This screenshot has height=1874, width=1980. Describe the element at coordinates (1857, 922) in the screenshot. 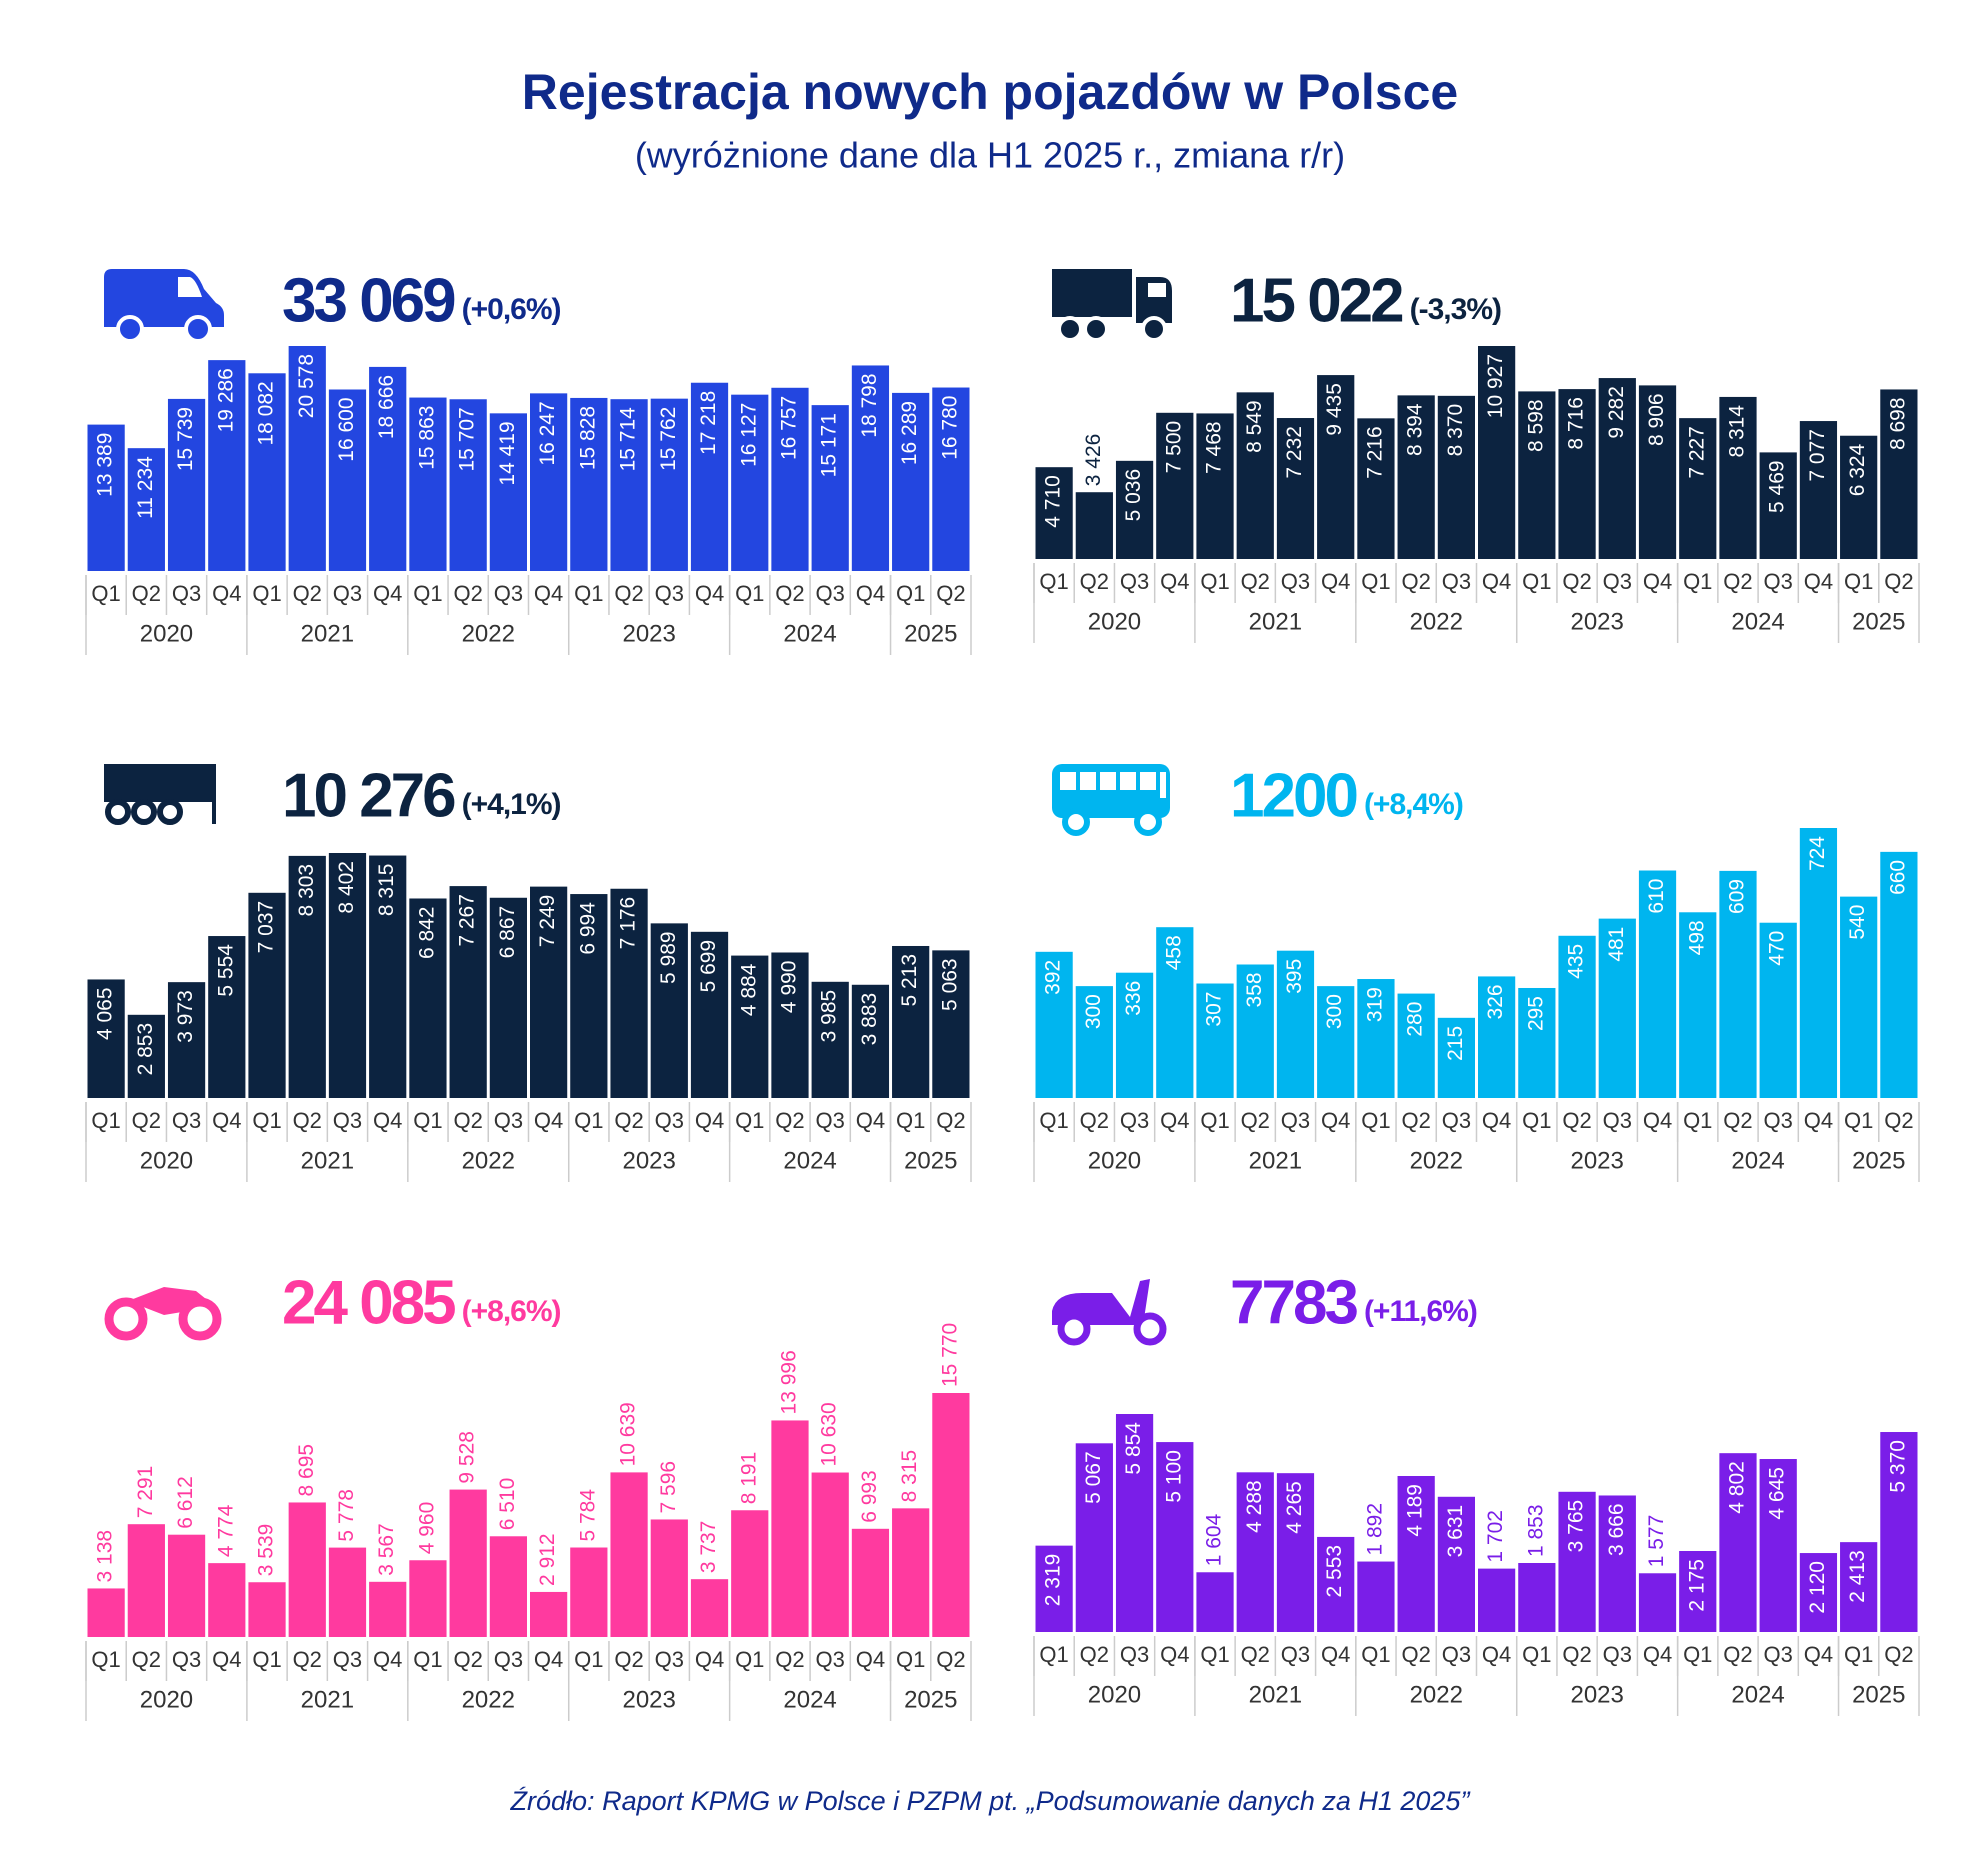

I see `value-label: 540` at that location.